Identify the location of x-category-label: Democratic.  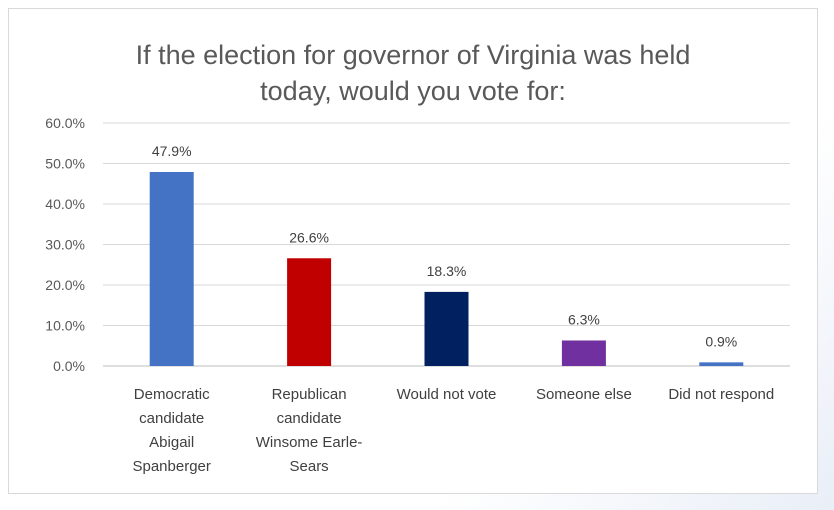
(172, 394).